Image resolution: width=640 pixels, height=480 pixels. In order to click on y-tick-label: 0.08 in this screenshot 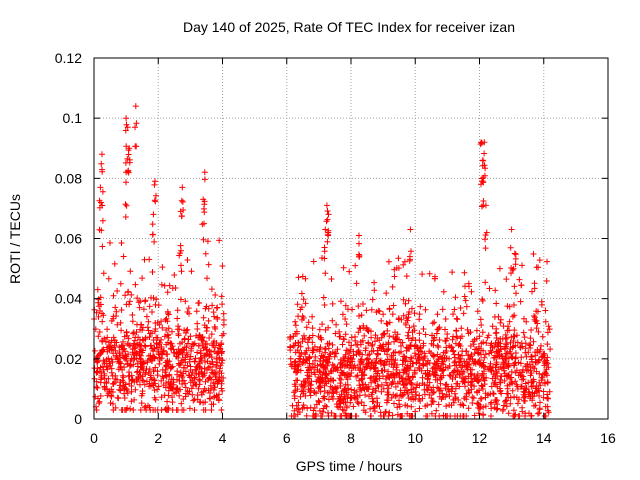, I will do `click(68, 178)`.